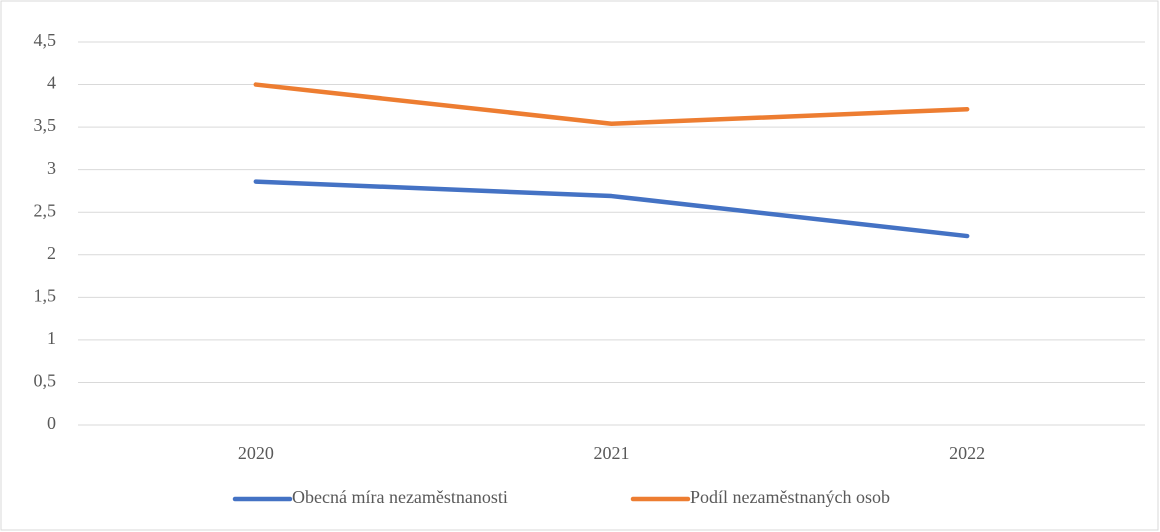 This screenshot has width=1160, height=532. What do you see at coordinates (51, 253) in the screenshot?
I see `y-tick-label: 2` at bounding box center [51, 253].